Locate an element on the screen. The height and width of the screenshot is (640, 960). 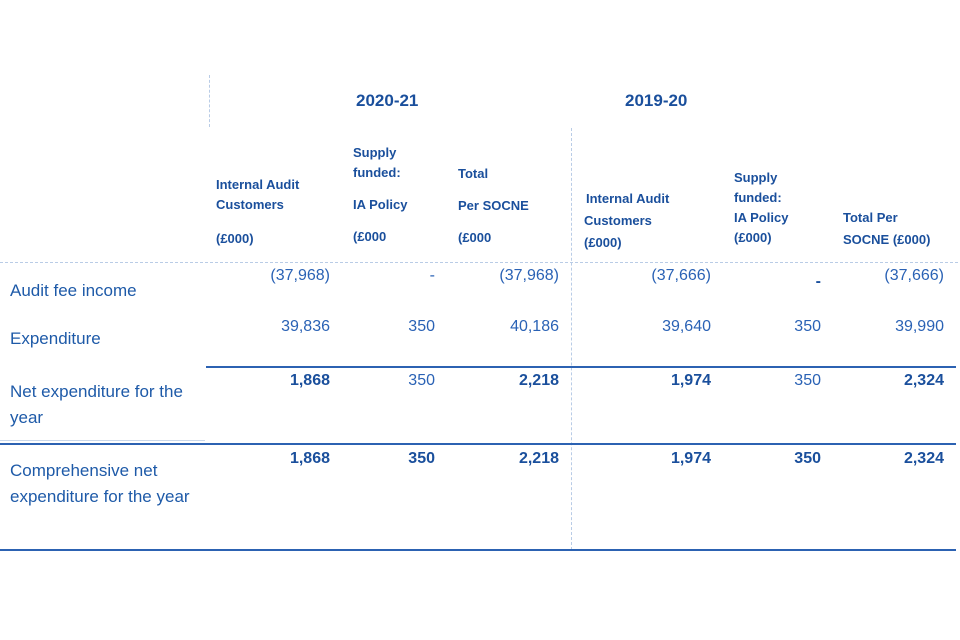
col-header-total-current: Total Per SOCNE (£000 is located at coordinates (493, 205).